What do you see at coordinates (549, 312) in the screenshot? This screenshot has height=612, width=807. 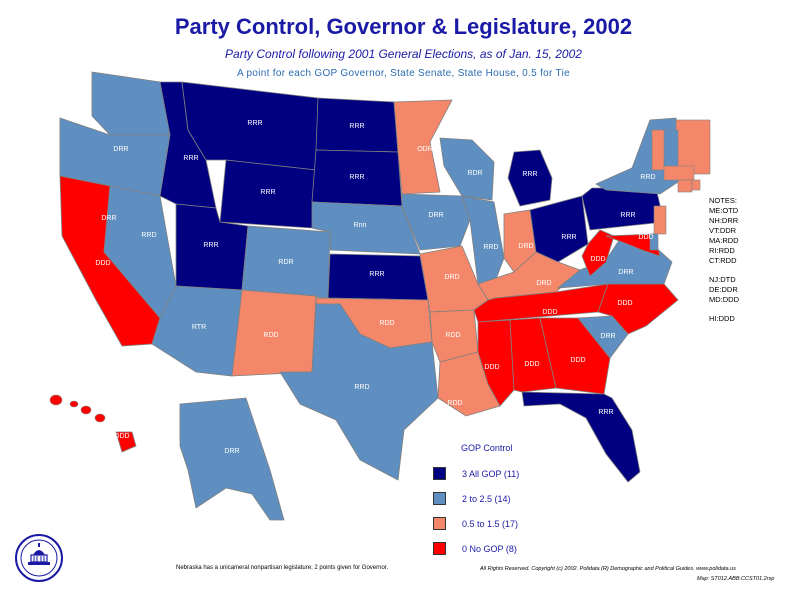 I see `state-label-tn: DDD` at bounding box center [549, 312].